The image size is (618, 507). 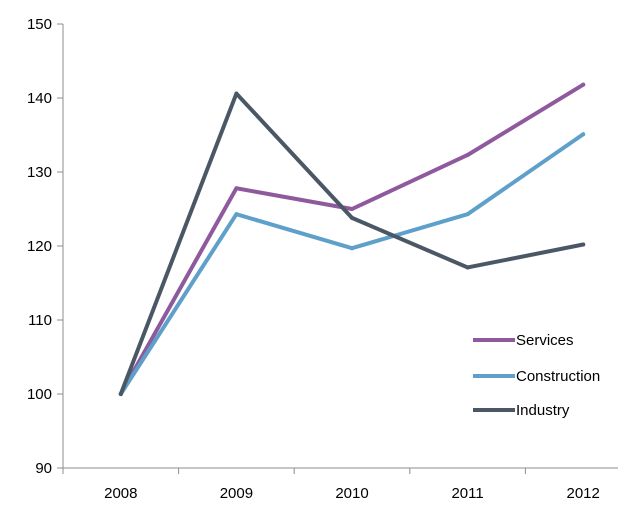 What do you see at coordinates (43, 468) in the screenshot?
I see `y-tick-label: 90` at bounding box center [43, 468].